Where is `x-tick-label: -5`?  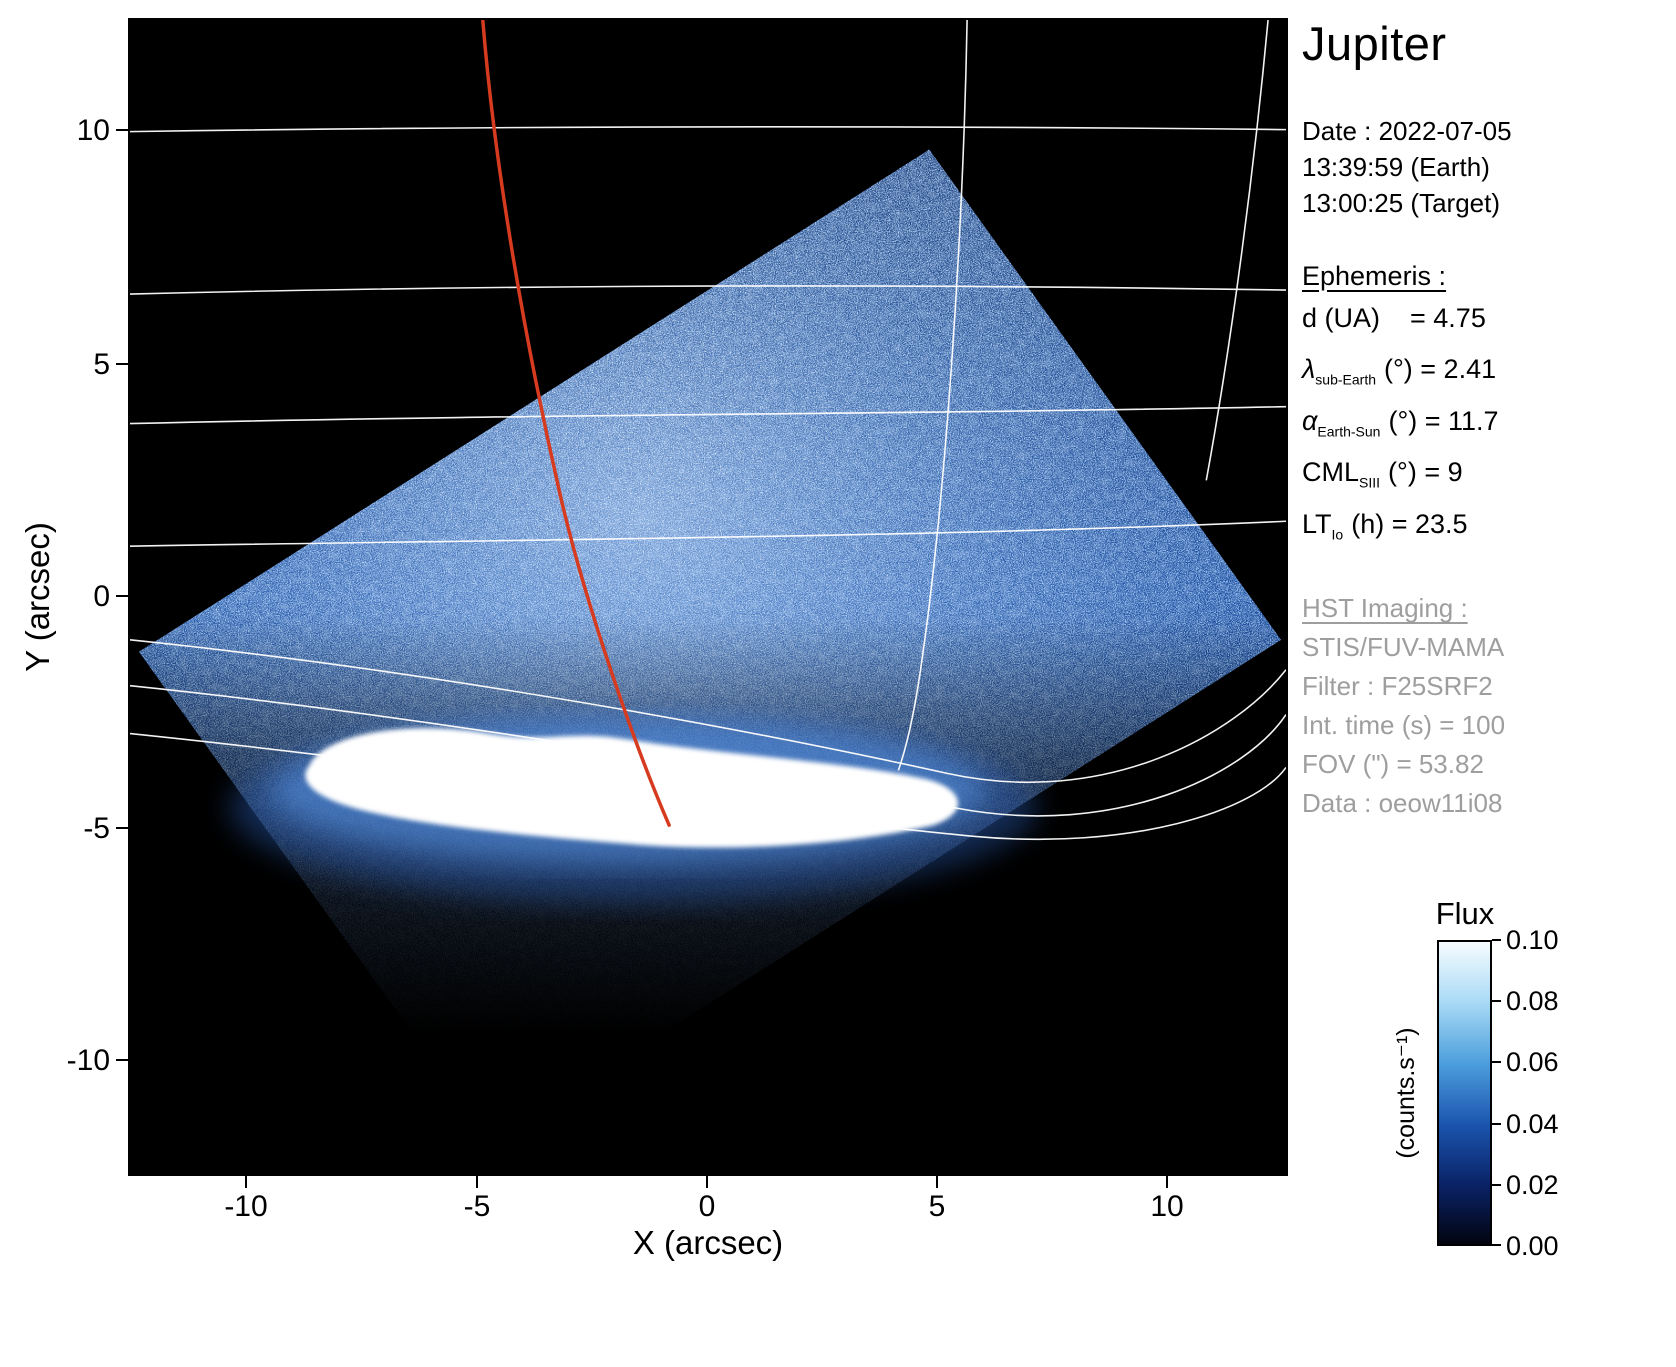
x-tick-label: -5 is located at coordinates (477, 1206).